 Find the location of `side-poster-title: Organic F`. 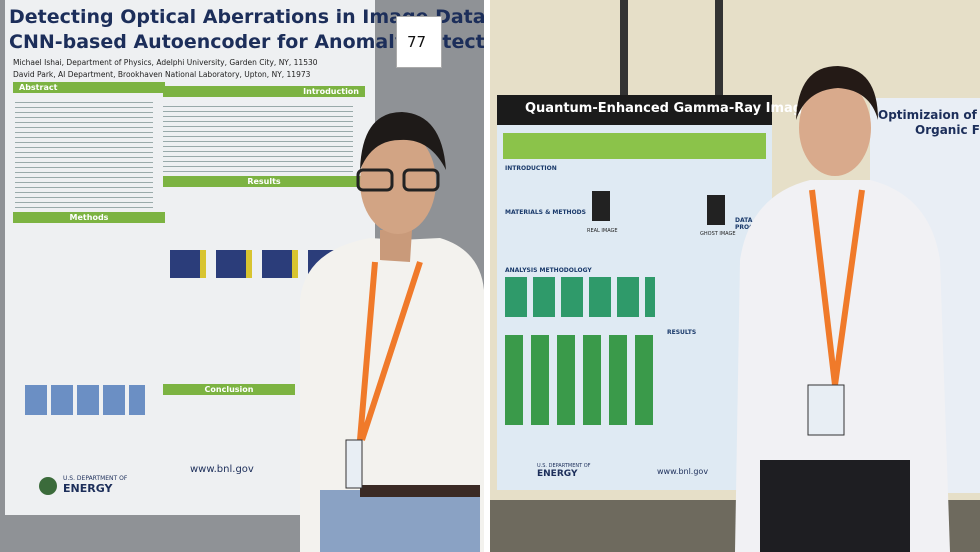

side-poster-title: Organic F is located at coordinates (947, 130).